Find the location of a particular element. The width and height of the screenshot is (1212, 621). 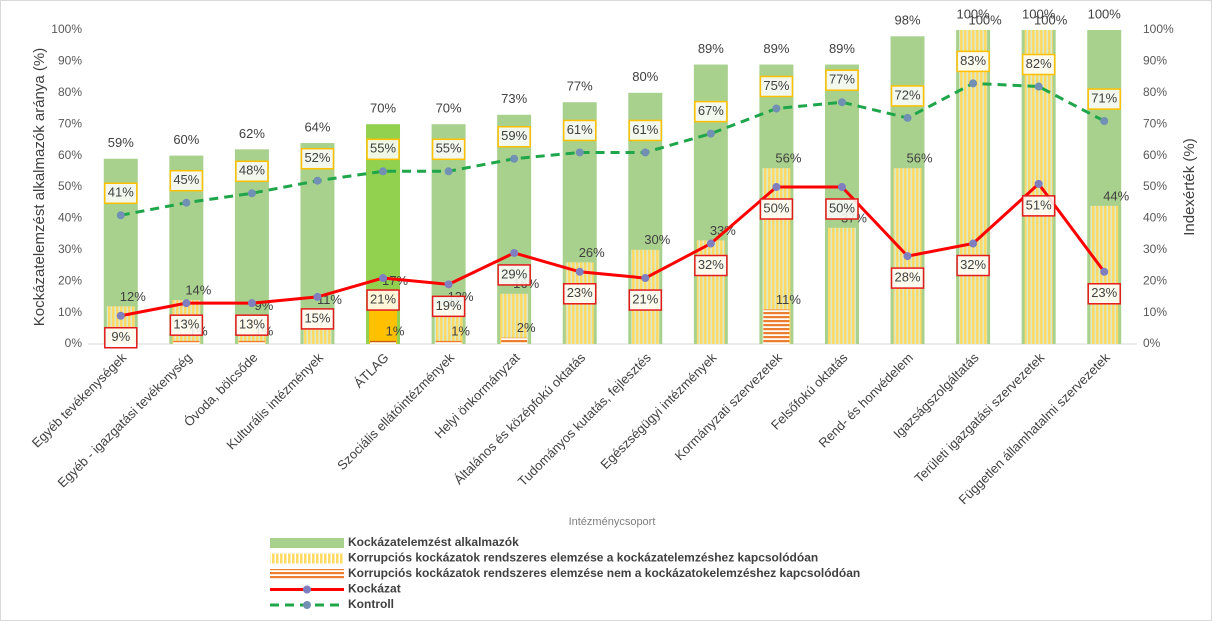

data-label: 73% is located at coordinates (514, 98).